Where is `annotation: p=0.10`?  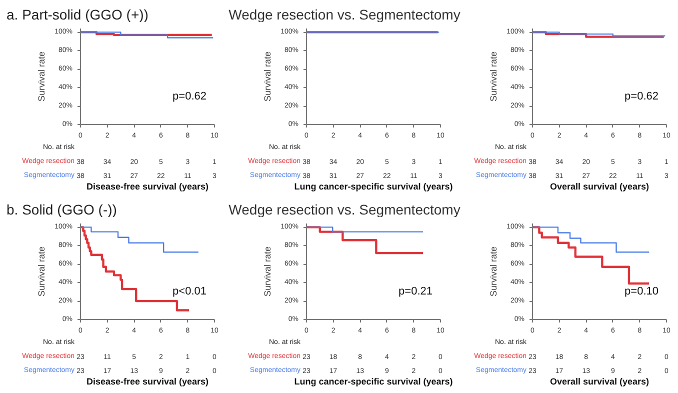
annotation: p=0.10 is located at coordinates (641, 292).